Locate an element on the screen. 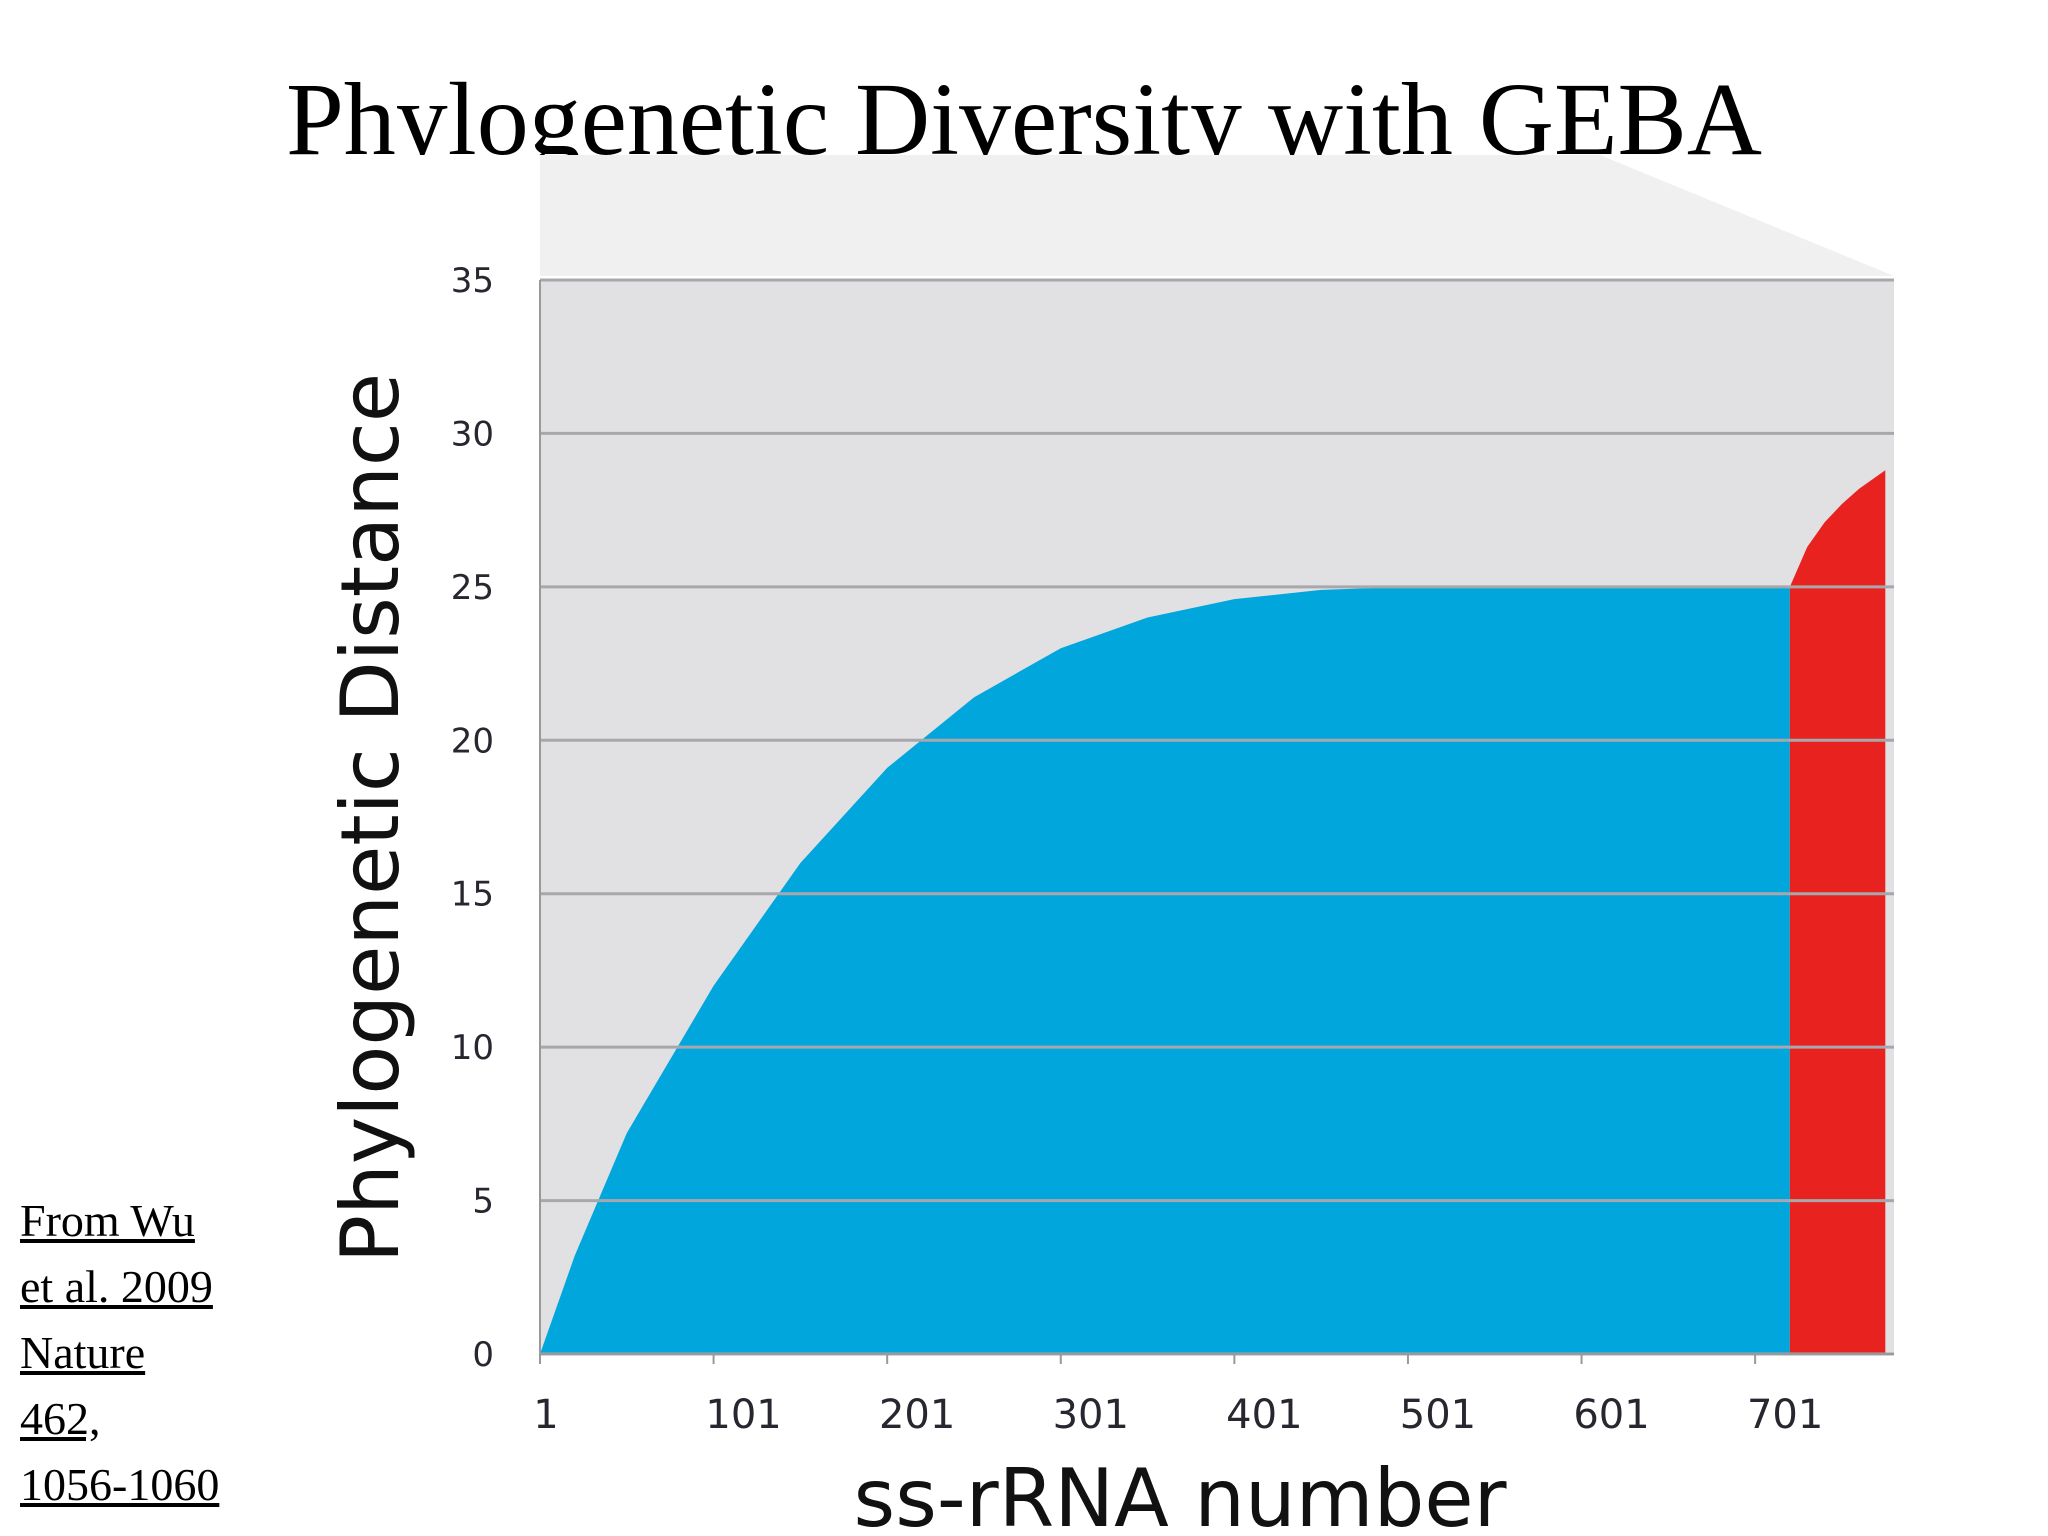 The height and width of the screenshot is (1536, 2048). x-tick-label: 1 is located at coordinates (545, 1415).